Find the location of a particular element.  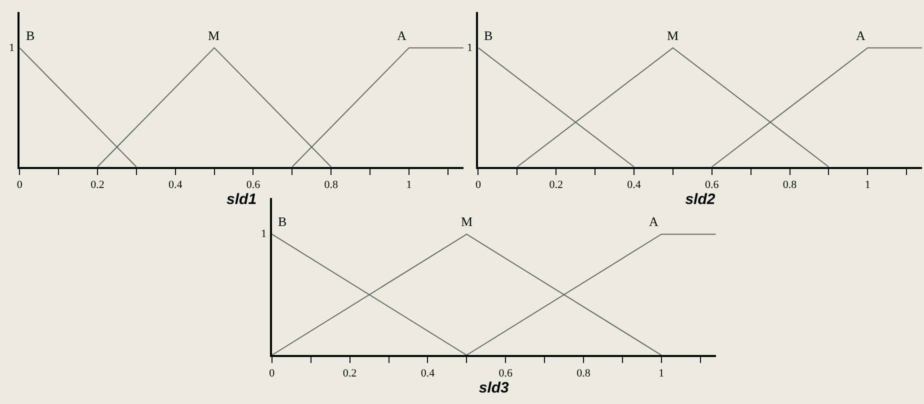

x-axis-title: sld2 is located at coordinates (700, 199).